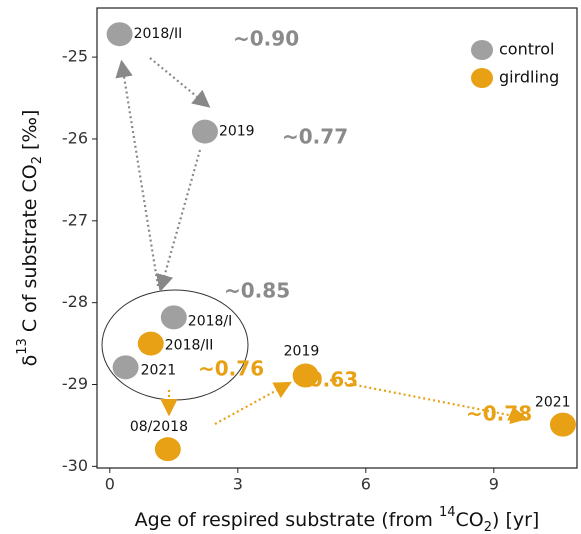 The width and height of the screenshot is (581, 534). Describe the element at coordinates (529, 77) in the screenshot. I see `legend-label: girdling` at that location.